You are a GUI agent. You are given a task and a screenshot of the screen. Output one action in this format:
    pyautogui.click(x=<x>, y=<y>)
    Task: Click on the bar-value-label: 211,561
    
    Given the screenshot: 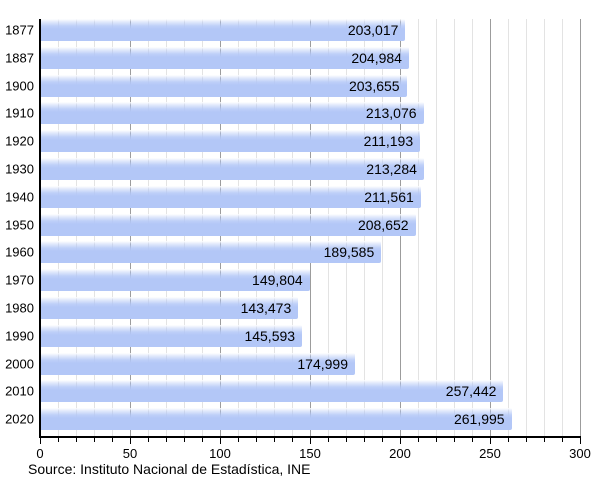 What is the action you would take?
    pyautogui.click(x=389, y=196)
    